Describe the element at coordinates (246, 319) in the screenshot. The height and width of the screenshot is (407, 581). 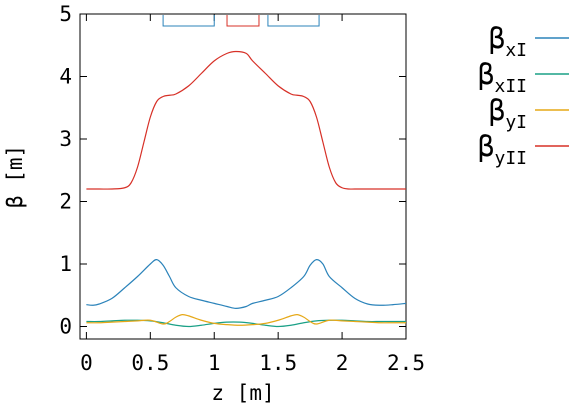
I see `series-line-beta-yi` at that location.